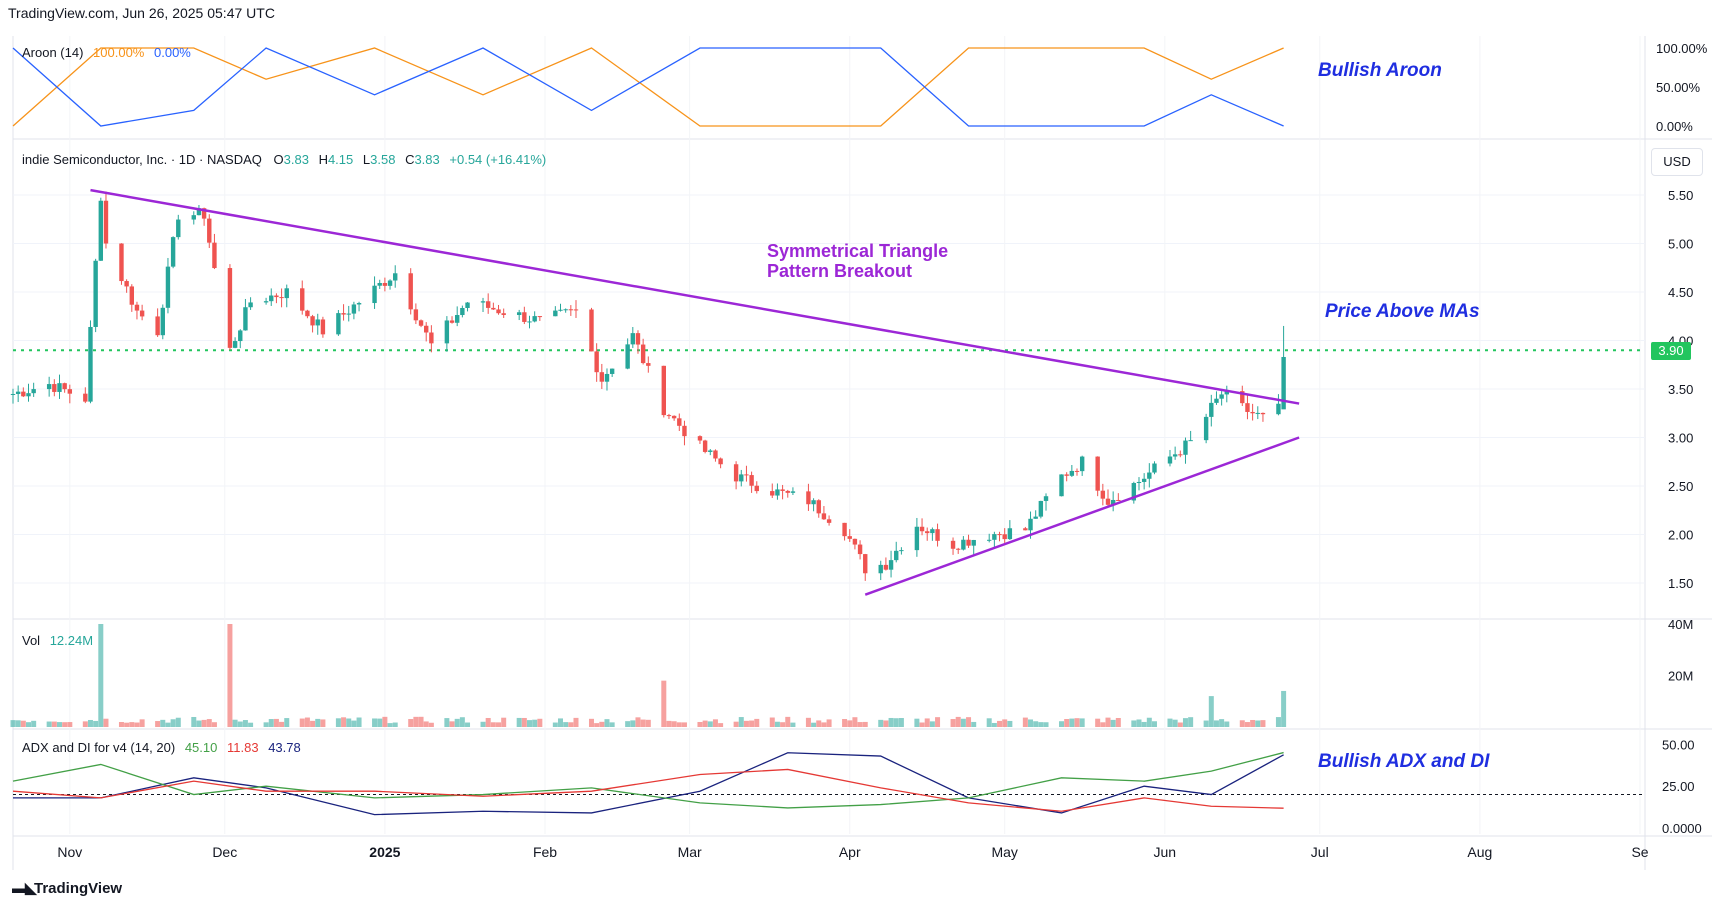  What do you see at coordinates (1677, 162) in the screenshot?
I see `currency-button: USD` at bounding box center [1677, 162].